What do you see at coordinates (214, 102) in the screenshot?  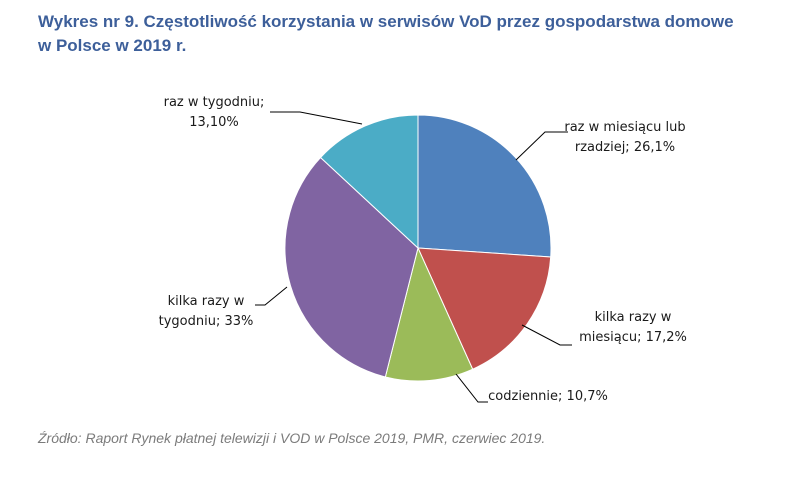 I see `slice-label-line: raz w tygodniu;` at bounding box center [214, 102].